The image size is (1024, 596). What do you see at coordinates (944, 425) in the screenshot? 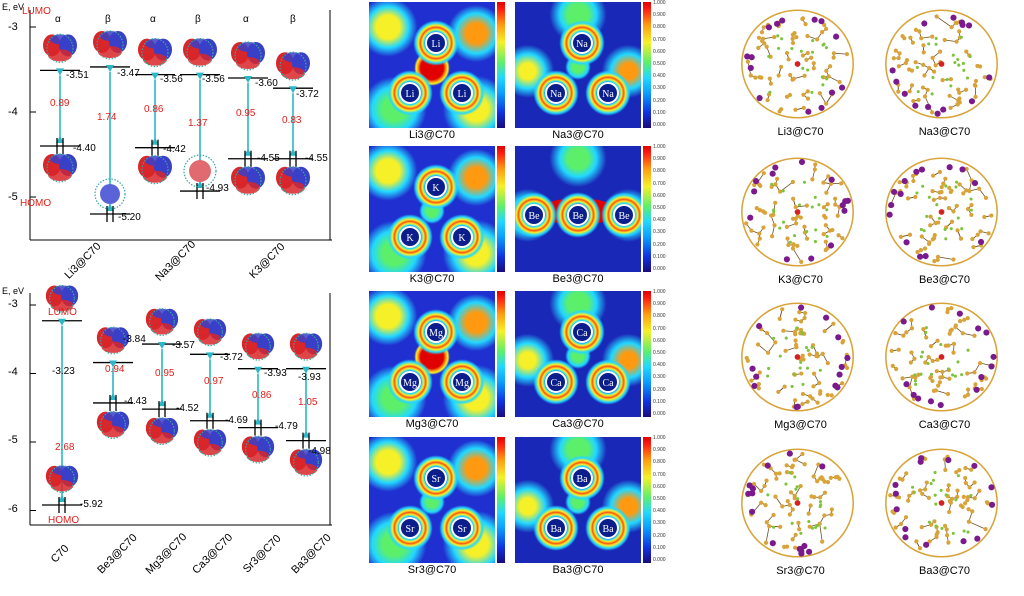
I see `cage-caption: Ca3@C70` at bounding box center [944, 425].